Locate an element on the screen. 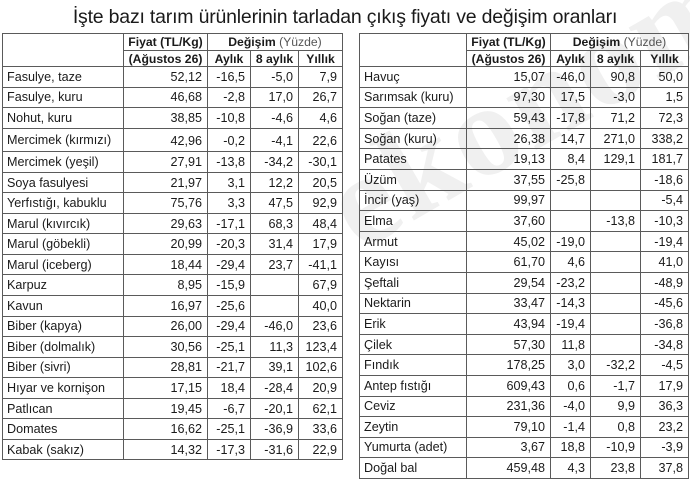 The image size is (690, 499). yearly-change-cell: 72,3 is located at coordinates (664, 118).